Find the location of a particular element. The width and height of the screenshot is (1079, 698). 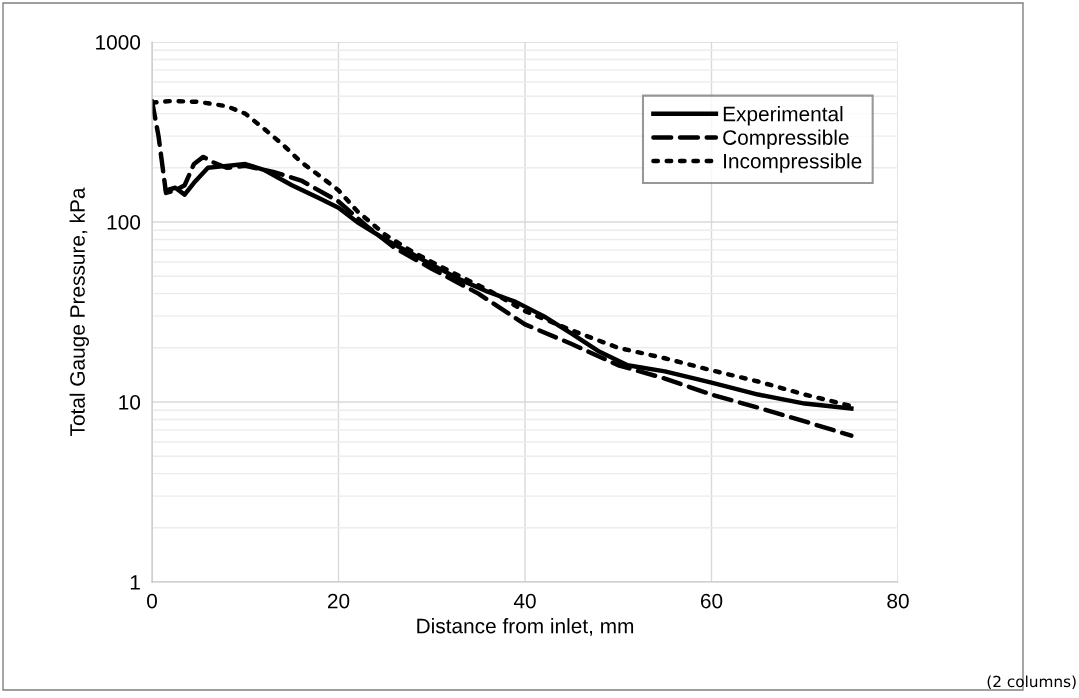

x-axis-title: Distance from inlet, mm is located at coordinates (525, 627).